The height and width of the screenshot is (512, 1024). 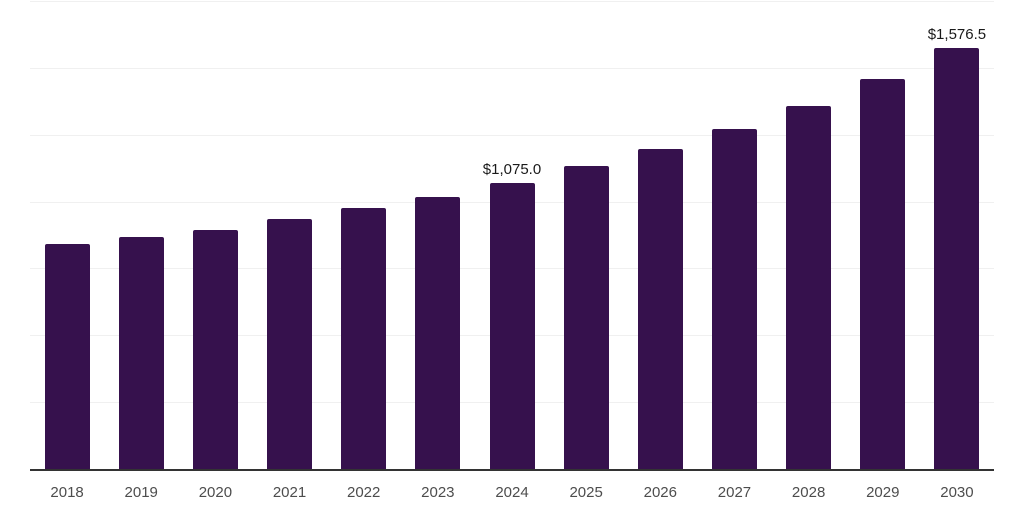 I want to click on x-tick-label-2028: 2028, so click(x=808, y=492).